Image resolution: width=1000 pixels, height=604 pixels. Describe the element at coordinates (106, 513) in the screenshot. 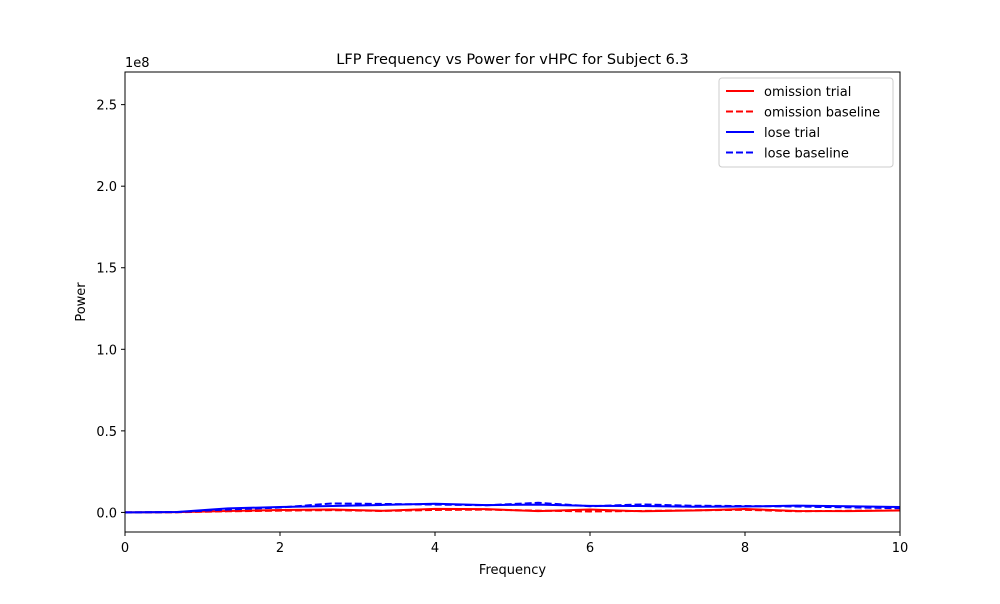

I see `y-tick-label: 0.0` at that location.